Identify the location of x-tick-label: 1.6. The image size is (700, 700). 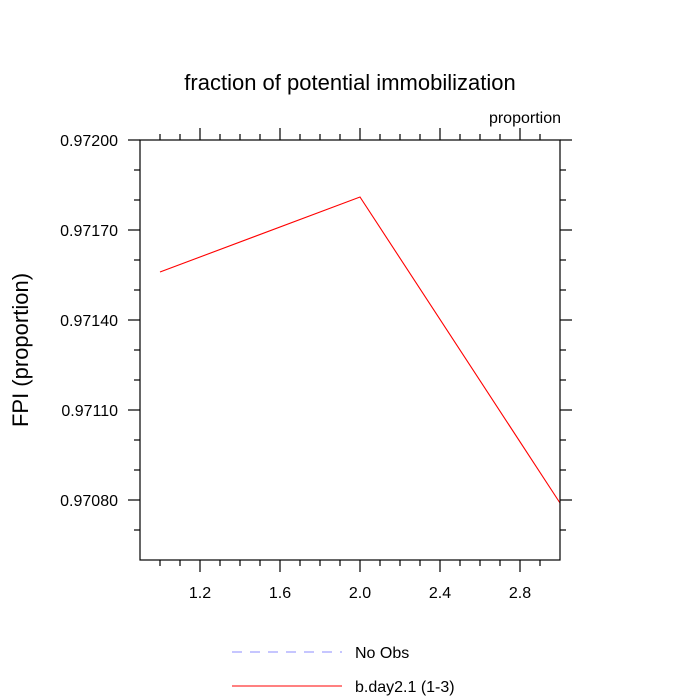
(280, 593).